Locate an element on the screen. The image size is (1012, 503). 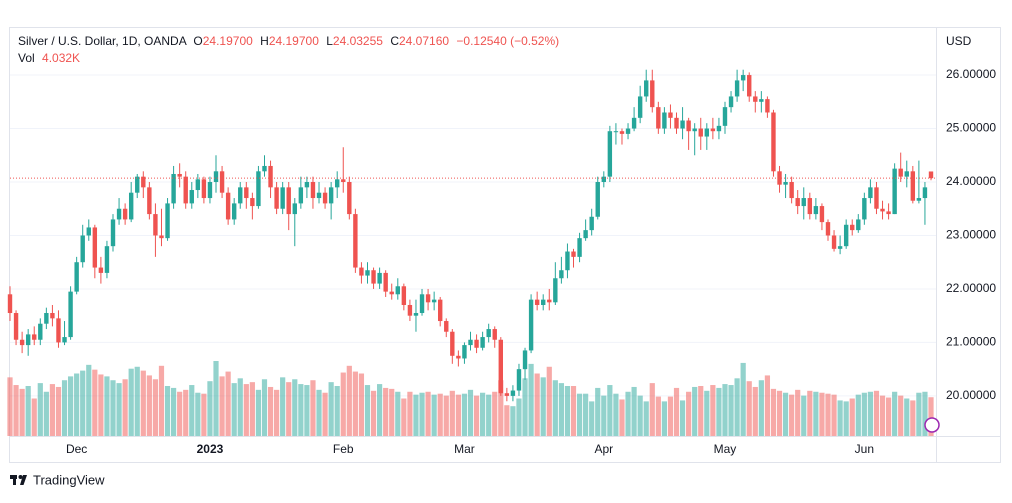
y-tick-label: 25.00000 is located at coordinates (971, 128).